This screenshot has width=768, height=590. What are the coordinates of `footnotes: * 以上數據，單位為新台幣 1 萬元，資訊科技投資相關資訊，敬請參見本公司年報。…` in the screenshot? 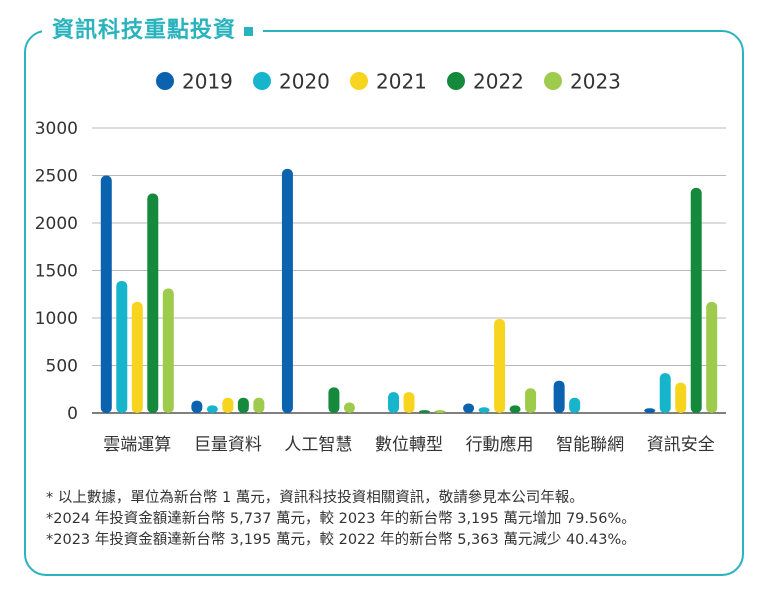 It's located at (341, 519).